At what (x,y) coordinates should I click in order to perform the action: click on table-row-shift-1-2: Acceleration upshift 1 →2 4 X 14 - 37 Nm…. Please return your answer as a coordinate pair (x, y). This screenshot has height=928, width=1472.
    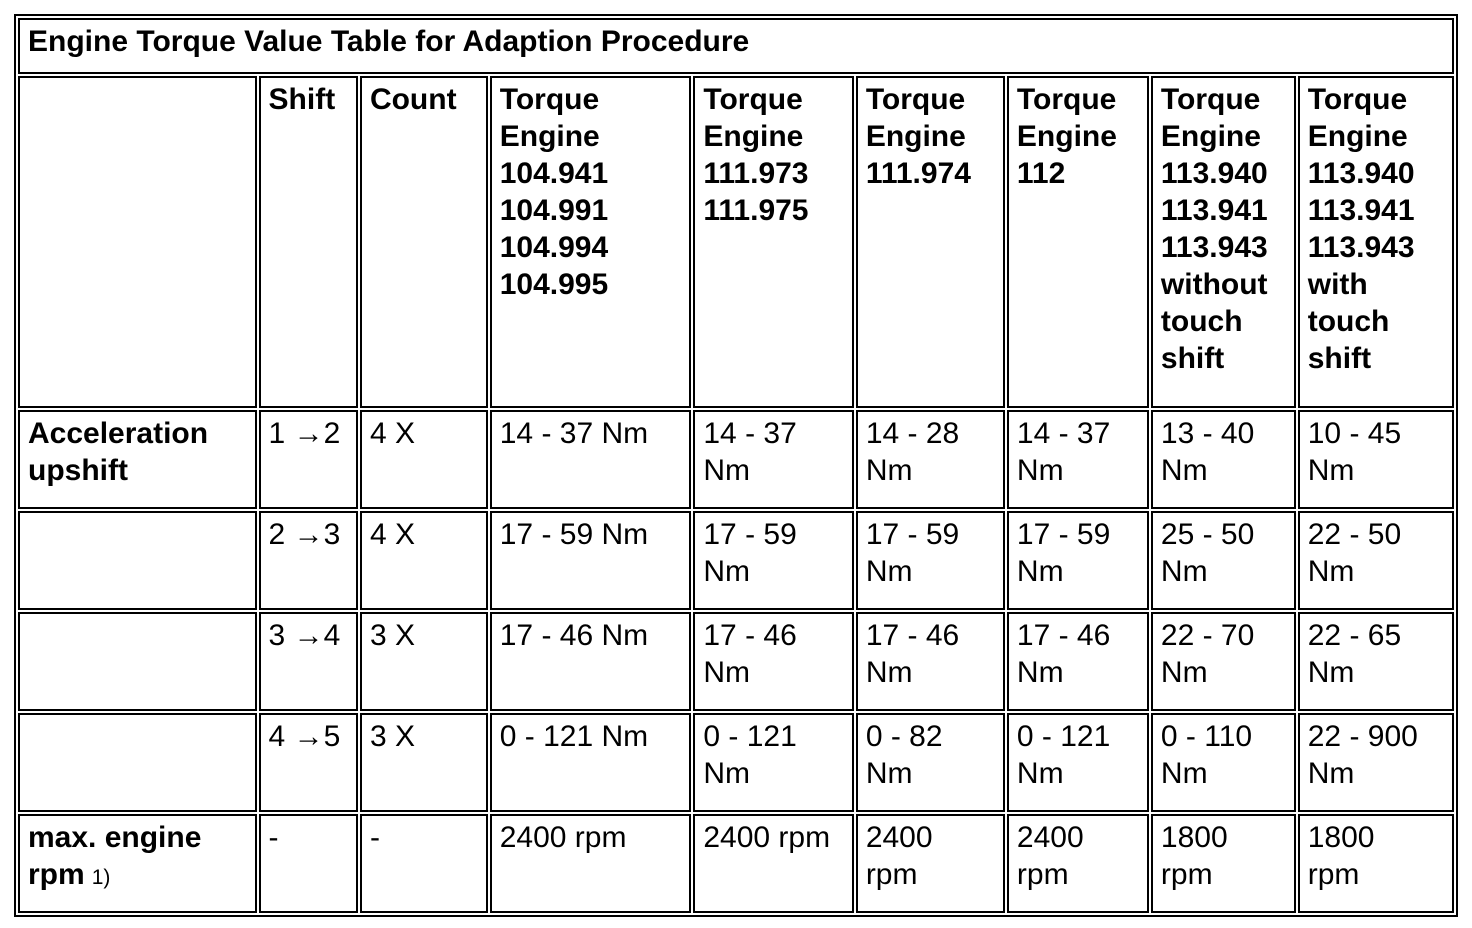
    Looking at the image, I should click on (736, 459).